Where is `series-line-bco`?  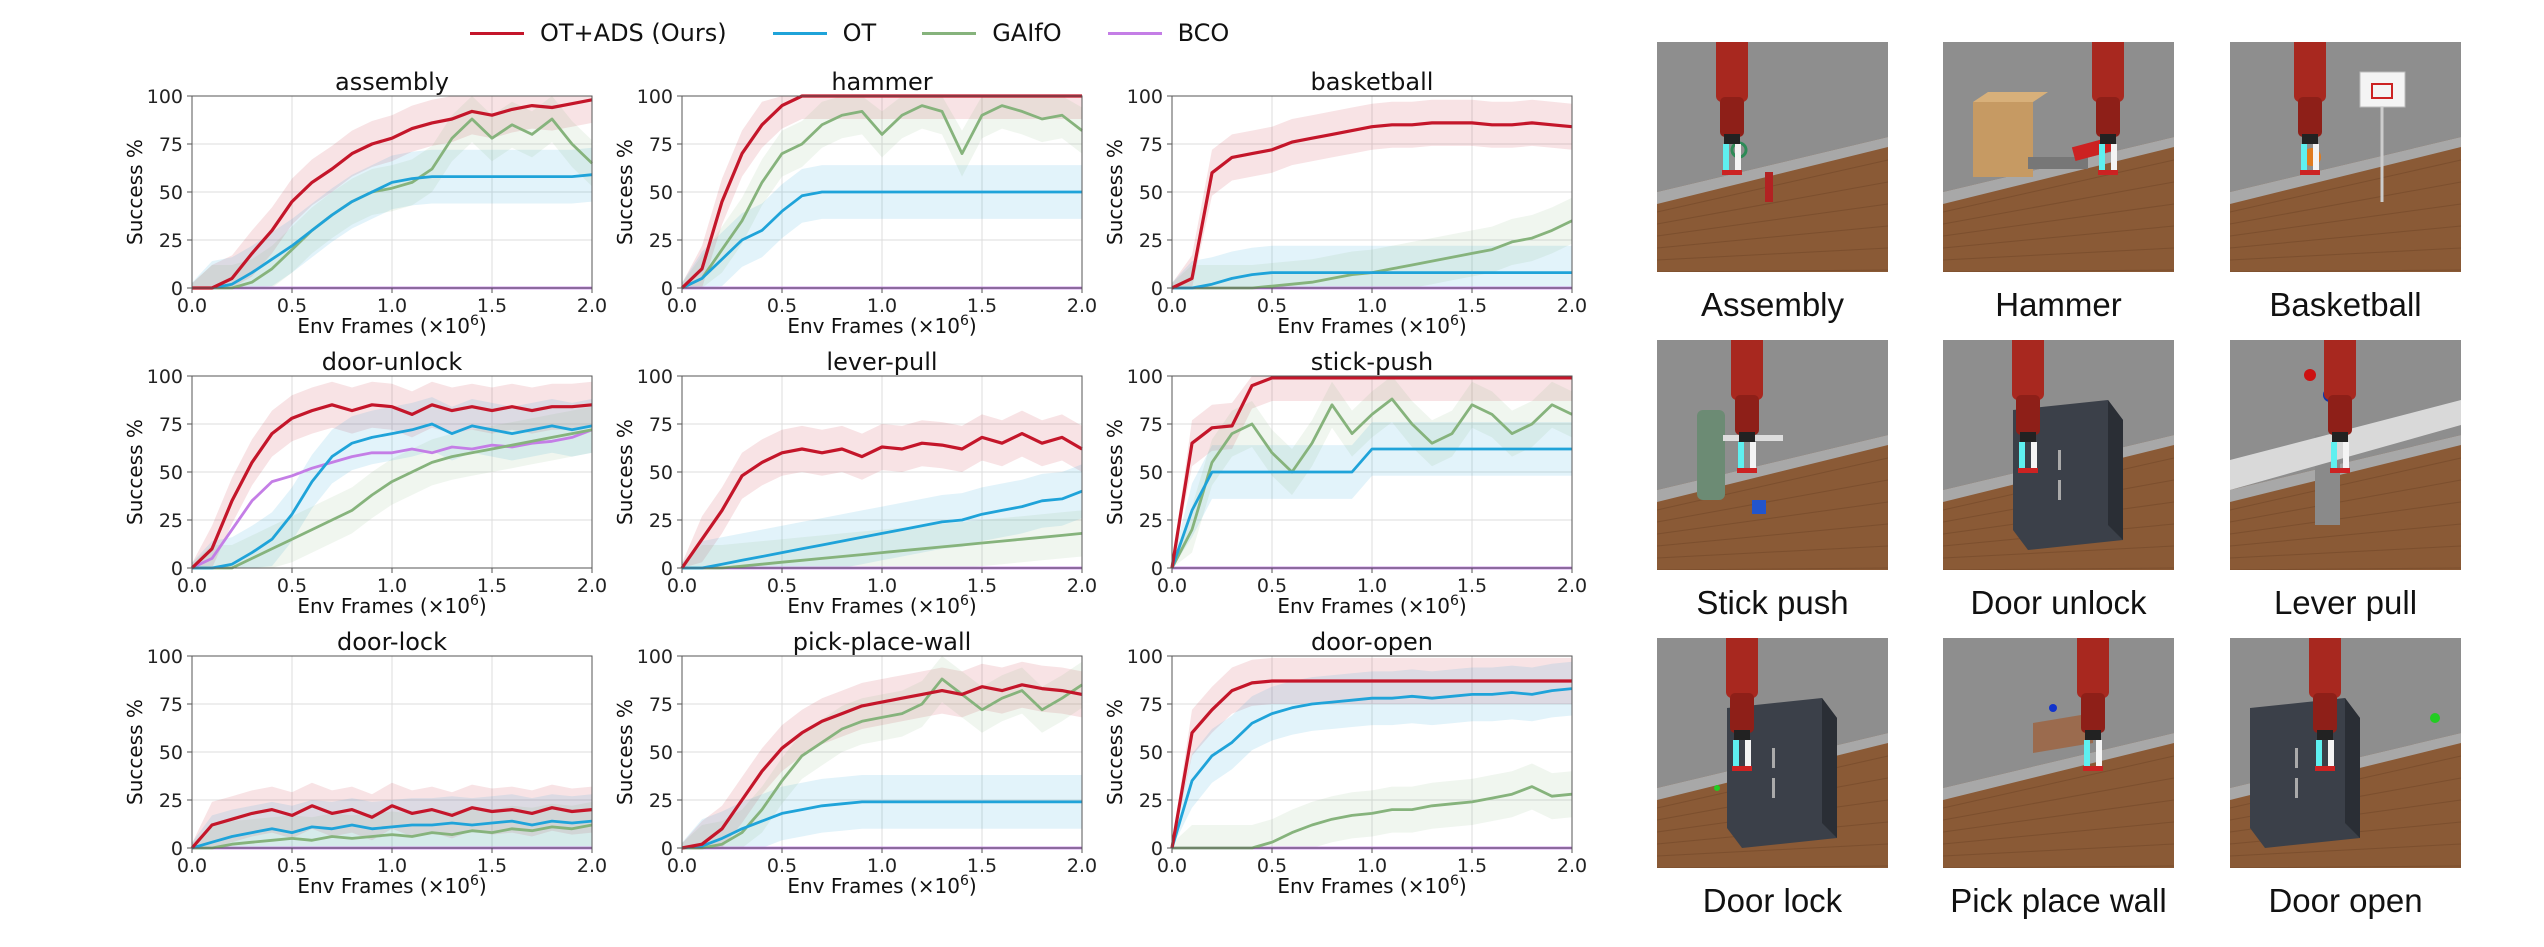 series-line-bco is located at coordinates (392, 499).